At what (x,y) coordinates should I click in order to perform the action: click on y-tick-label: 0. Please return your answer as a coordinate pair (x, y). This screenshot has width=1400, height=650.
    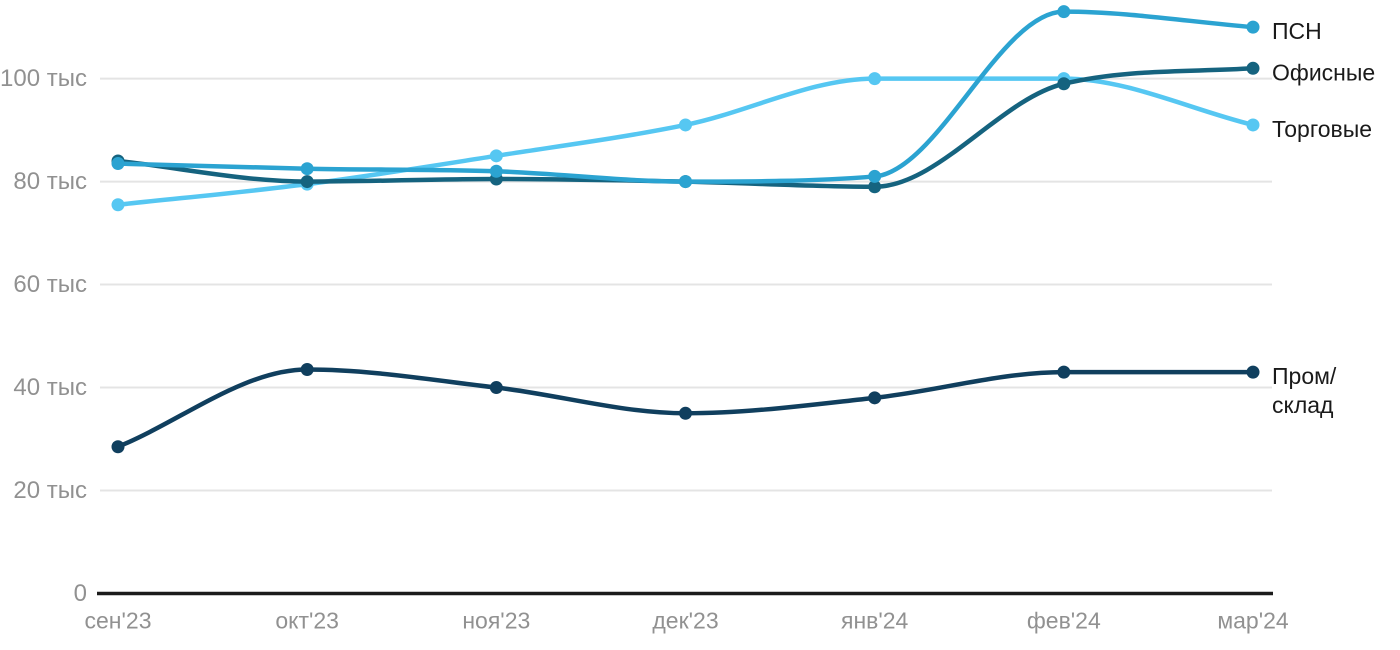
    Looking at the image, I should click on (80, 593).